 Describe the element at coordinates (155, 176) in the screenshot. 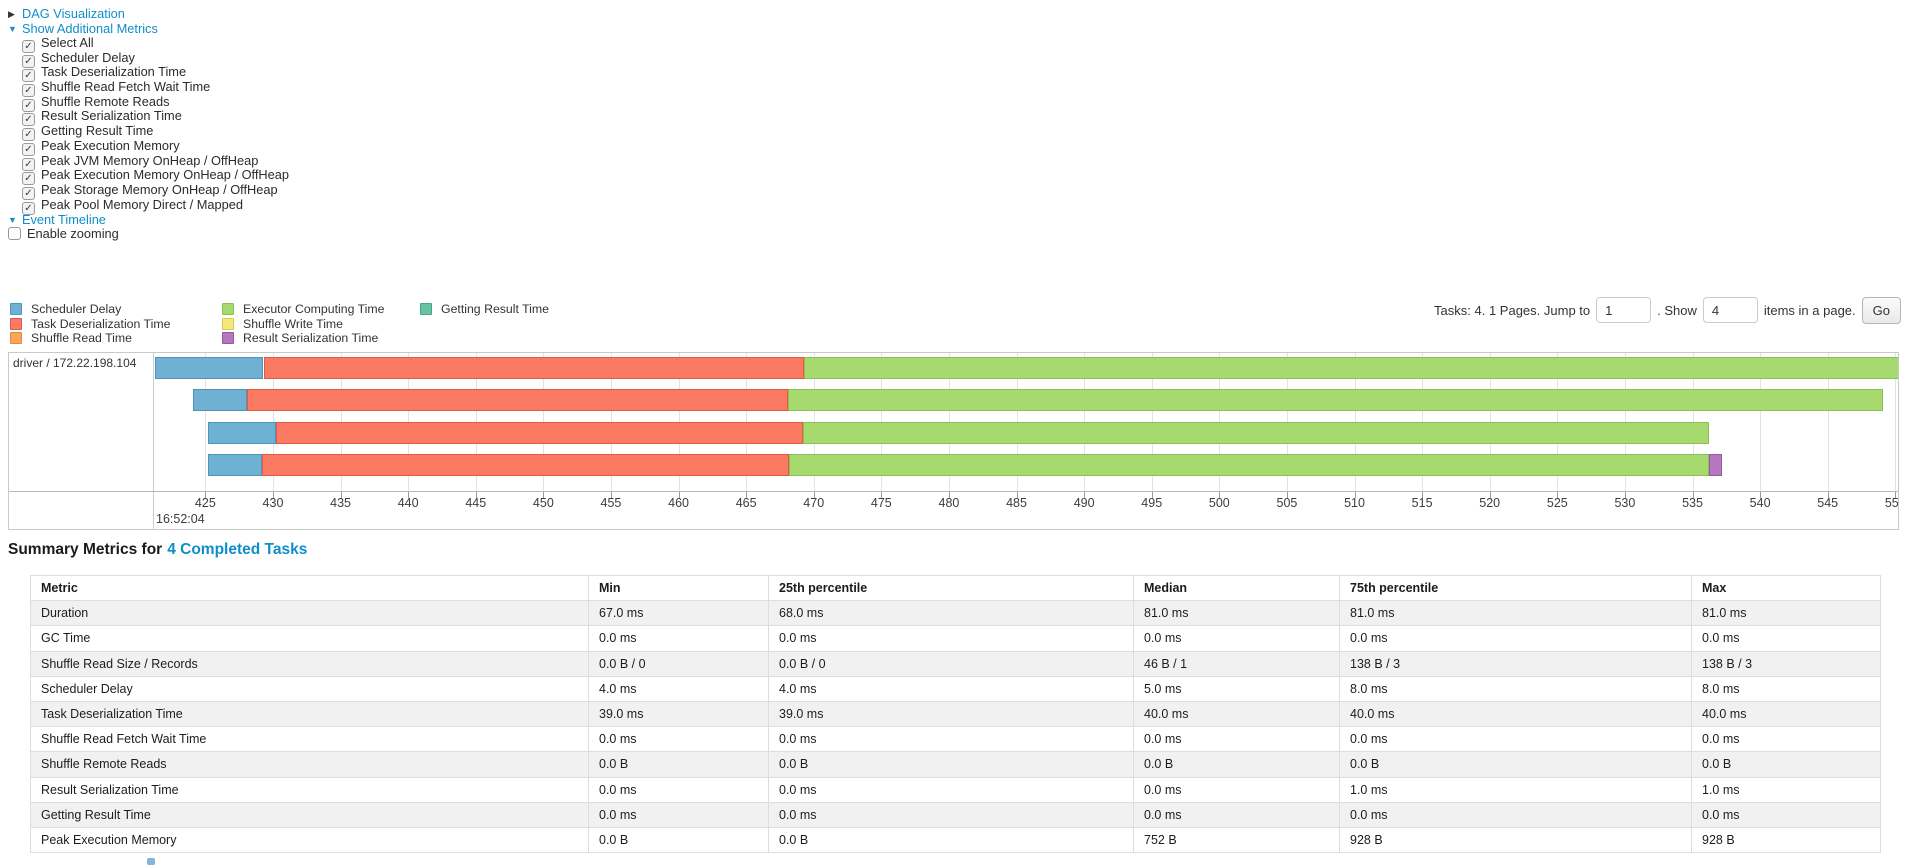

I see `metric-checkbox-row: ✓ Peak Execution Memory OnHeap / OffHeap` at that location.